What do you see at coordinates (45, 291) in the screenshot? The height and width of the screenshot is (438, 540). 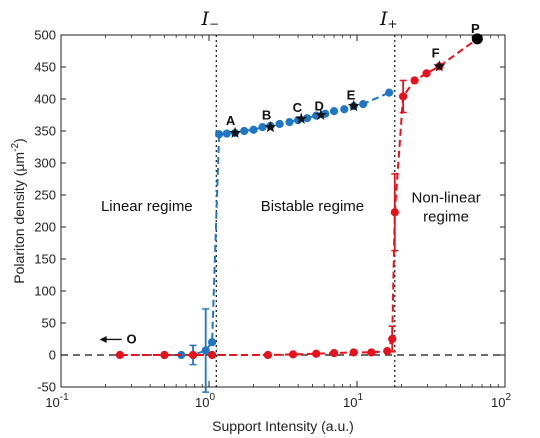 I see `y-tick-label: 100` at bounding box center [45, 291].